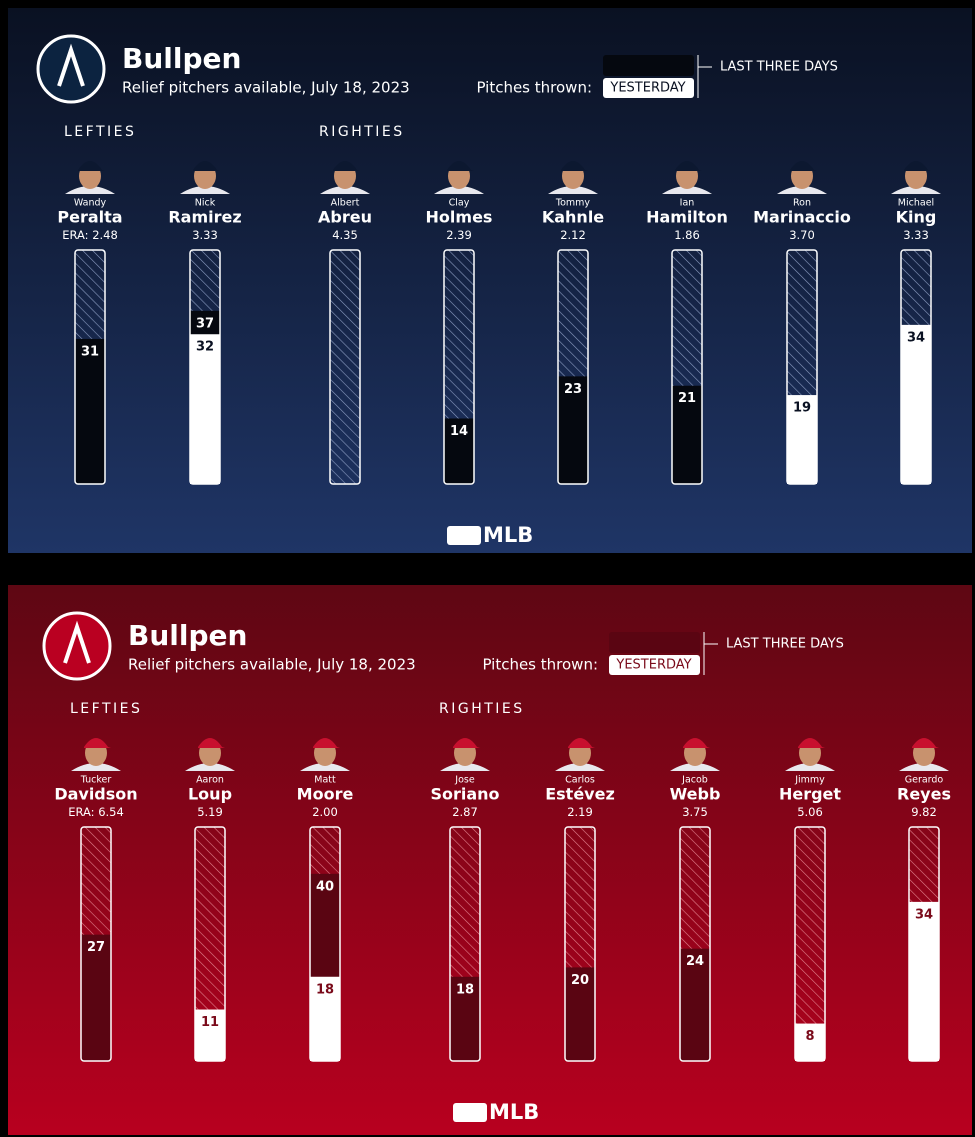  I want to click on era-value: 2.19, so click(580, 812).